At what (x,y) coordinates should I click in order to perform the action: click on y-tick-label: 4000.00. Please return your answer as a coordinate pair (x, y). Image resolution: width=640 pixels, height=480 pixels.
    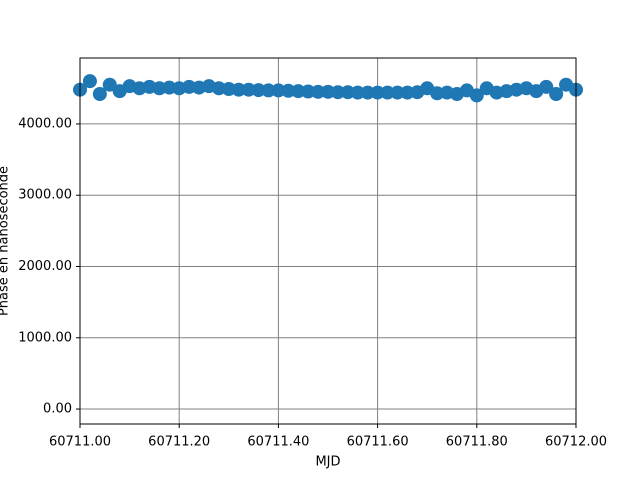
    Looking at the image, I should click on (45, 123).